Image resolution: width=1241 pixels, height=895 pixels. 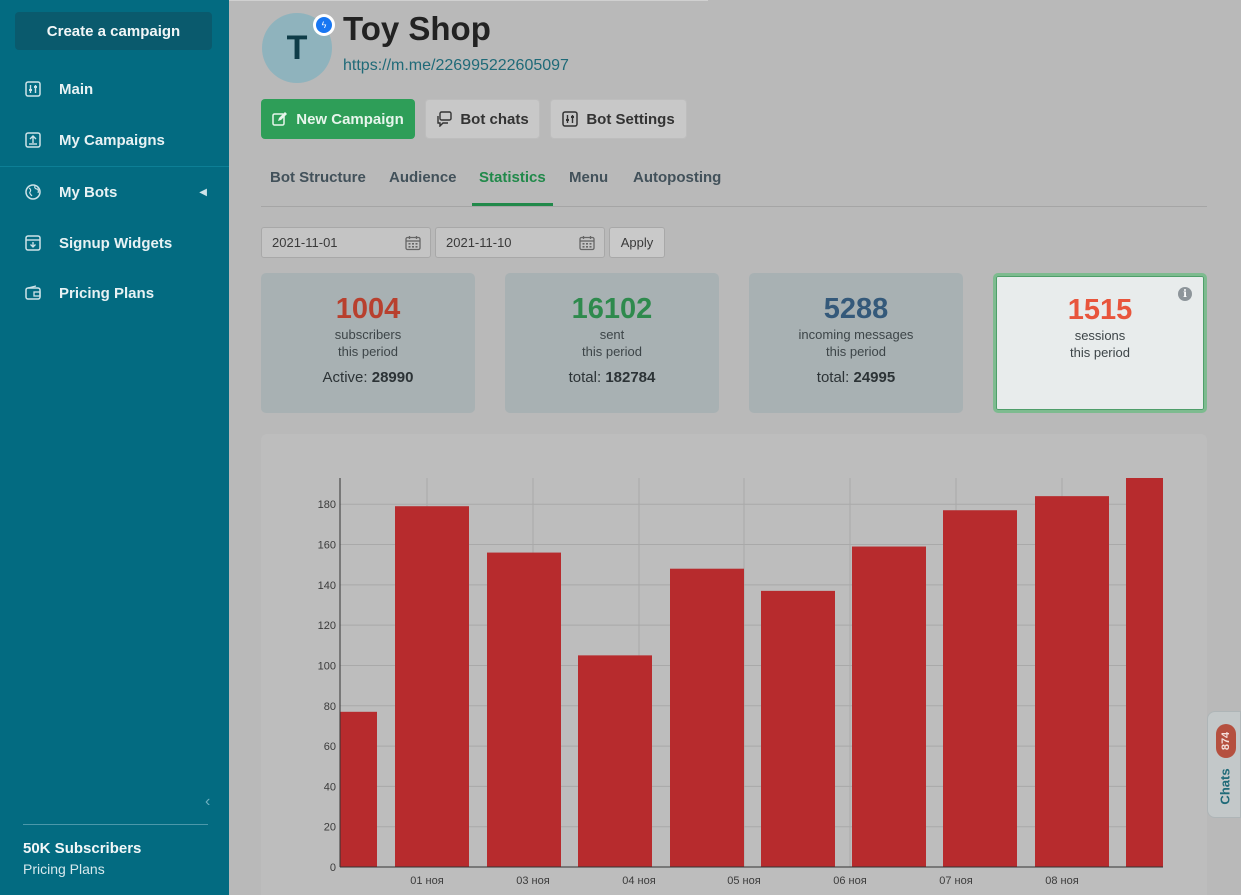 What do you see at coordinates (637, 242) in the screenshot?
I see `apply-button: Apply` at bounding box center [637, 242].